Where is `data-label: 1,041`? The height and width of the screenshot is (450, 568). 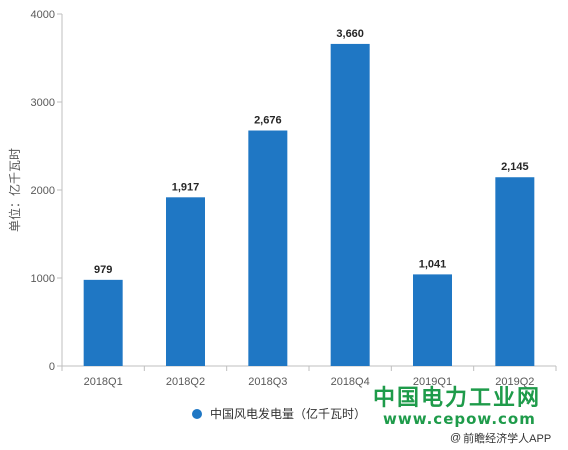 data-label: 1,041 is located at coordinates (433, 264).